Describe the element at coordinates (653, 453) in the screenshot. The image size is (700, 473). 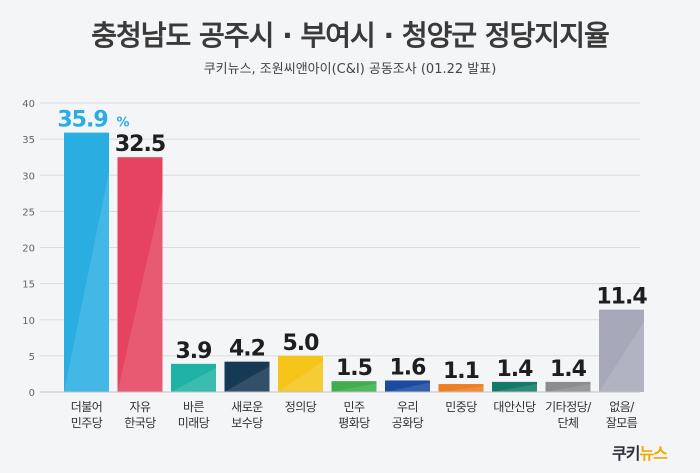
I see `logo-part-2: 뉴스` at that location.